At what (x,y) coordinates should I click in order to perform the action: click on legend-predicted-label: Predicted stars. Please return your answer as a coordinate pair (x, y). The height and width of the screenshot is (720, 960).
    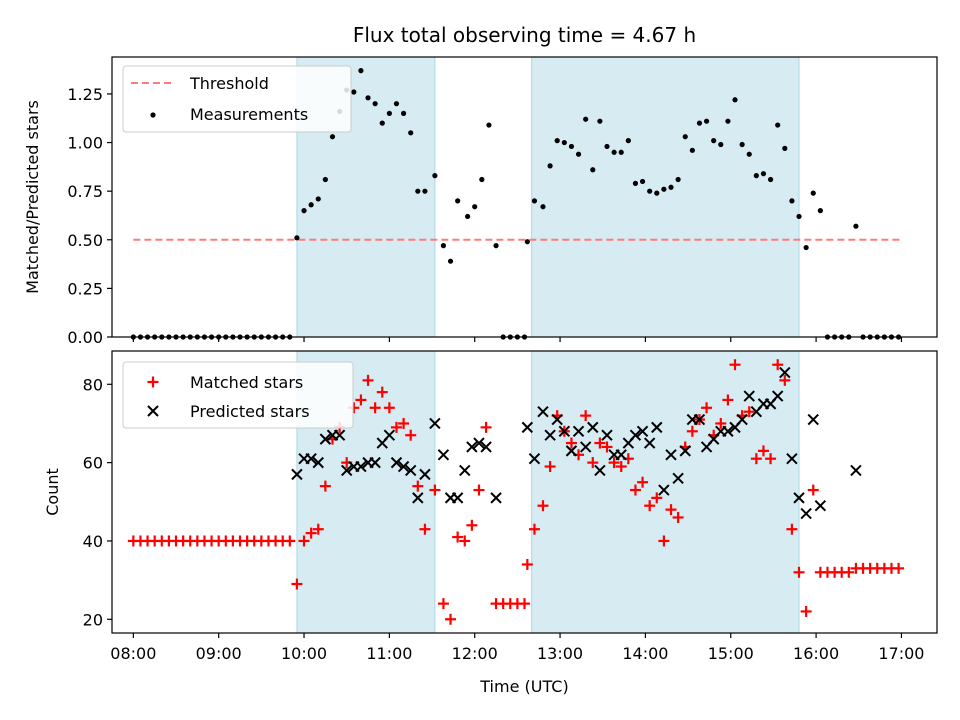
    Looking at the image, I should click on (250, 411).